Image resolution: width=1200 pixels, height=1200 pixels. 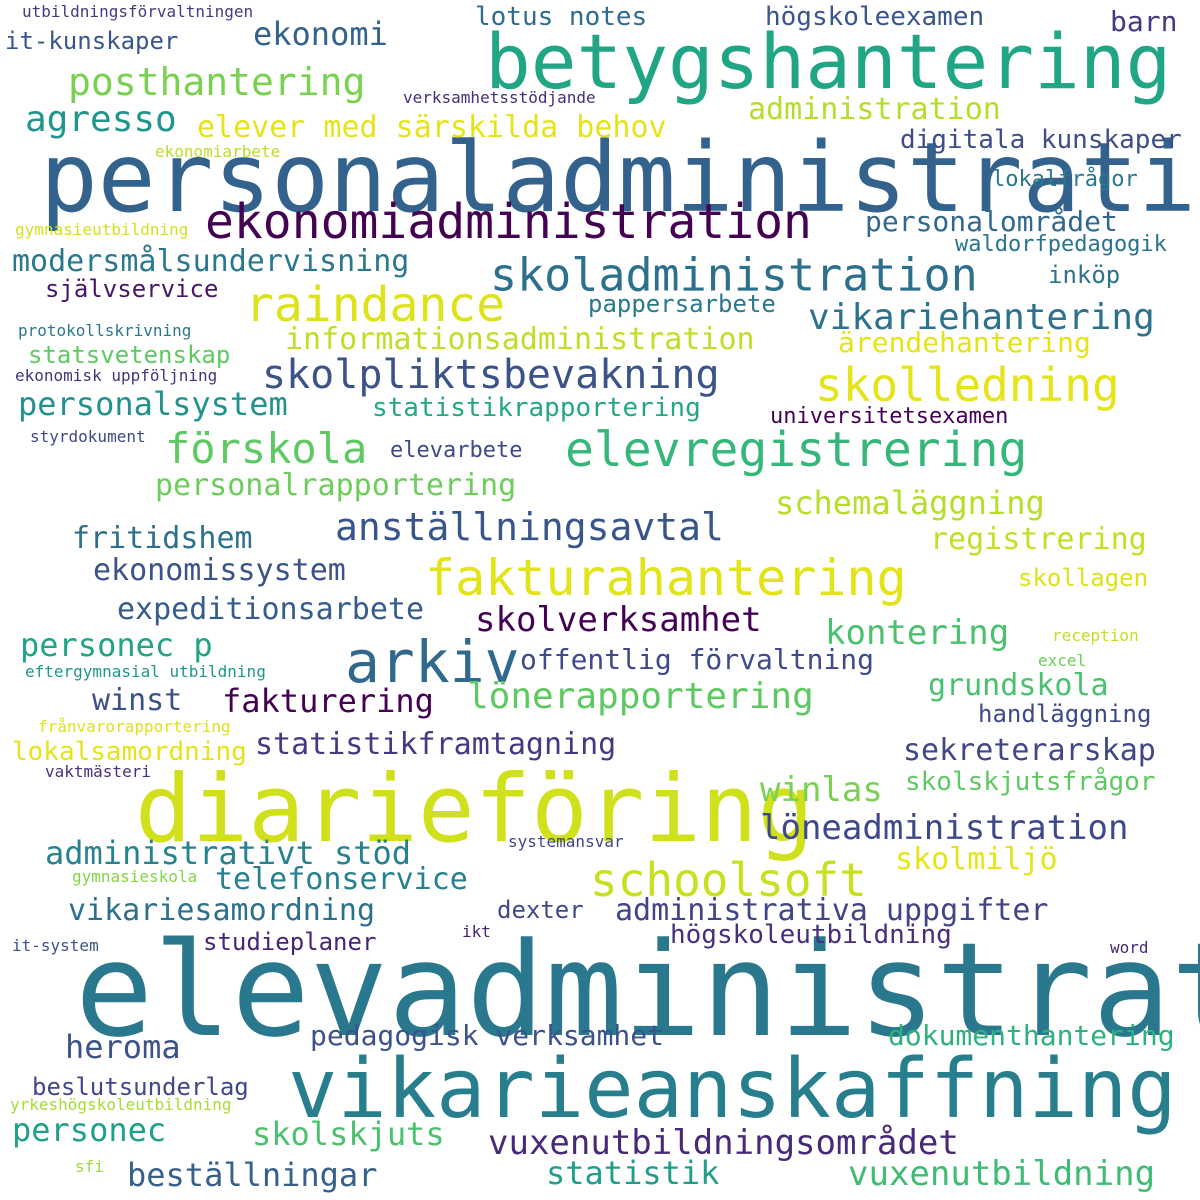 What do you see at coordinates (697, 659) in the screenshot?
I see `word: offentlig förvaltning` at bounding box center [697, 659].